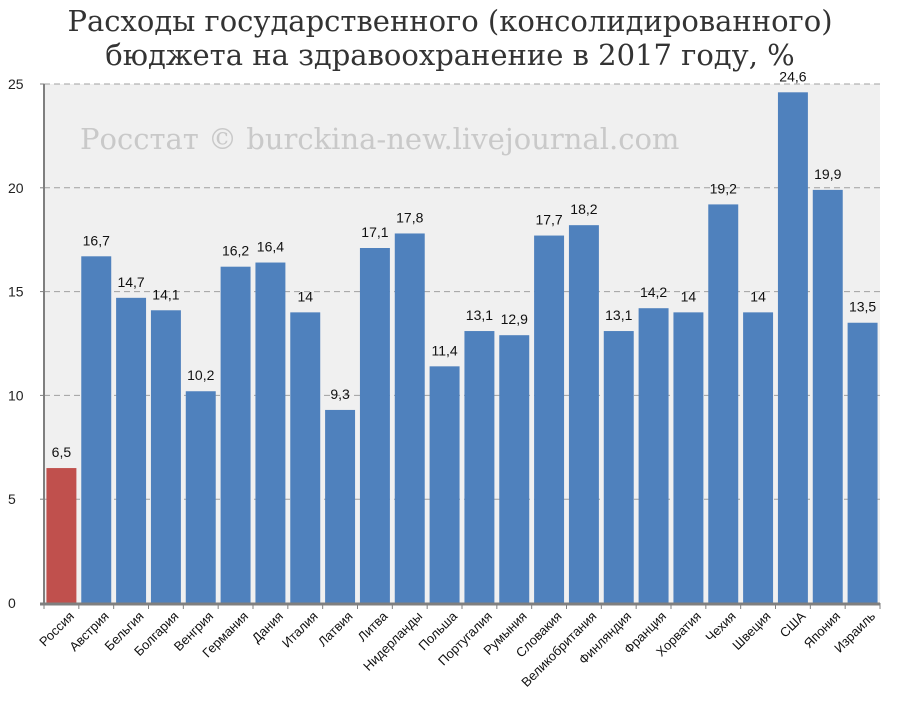 The width and height of the screenshot is (900, 728). I want to click on y-tick-label: 20, so click(16, 188).